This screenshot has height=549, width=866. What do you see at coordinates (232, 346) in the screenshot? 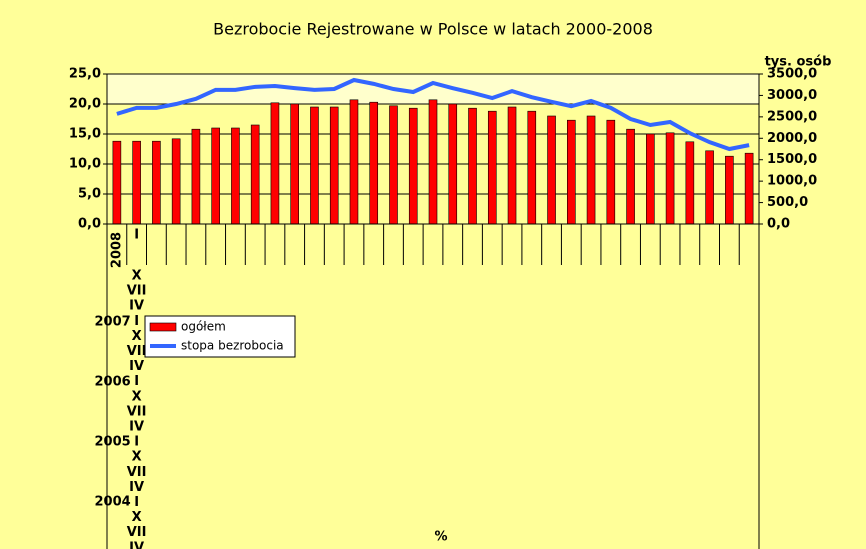
I see `legend-label: stopa bezrobocia` at bounding box center [232, 346].